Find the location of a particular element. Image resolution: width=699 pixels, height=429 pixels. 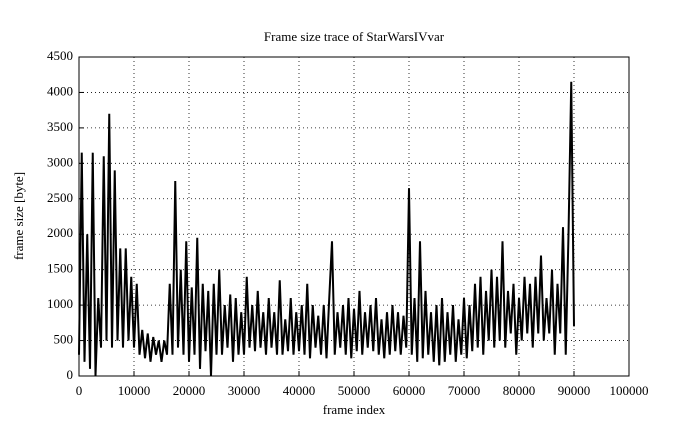

y-tick-label: 0 is located at coordinates (70, 374).